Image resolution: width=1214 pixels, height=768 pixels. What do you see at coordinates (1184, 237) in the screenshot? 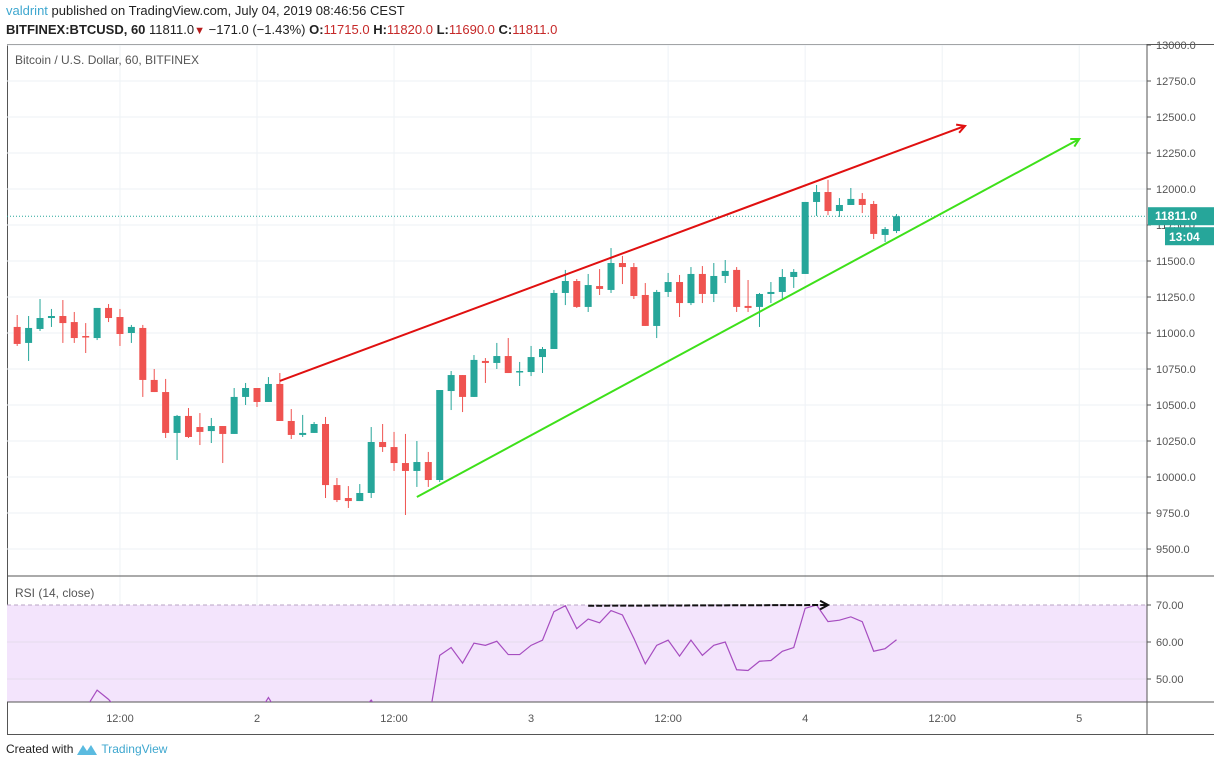
I see `countdown-text: 13:04` at bounding box center [1184, 237].